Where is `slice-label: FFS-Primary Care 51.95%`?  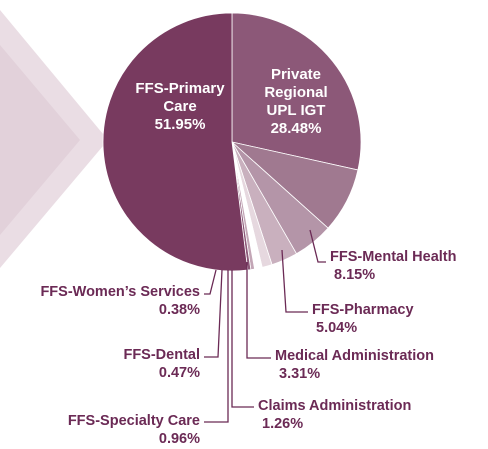
slice-label: FFS-Primary Care 51.95% is located at coordinates (180, 107).